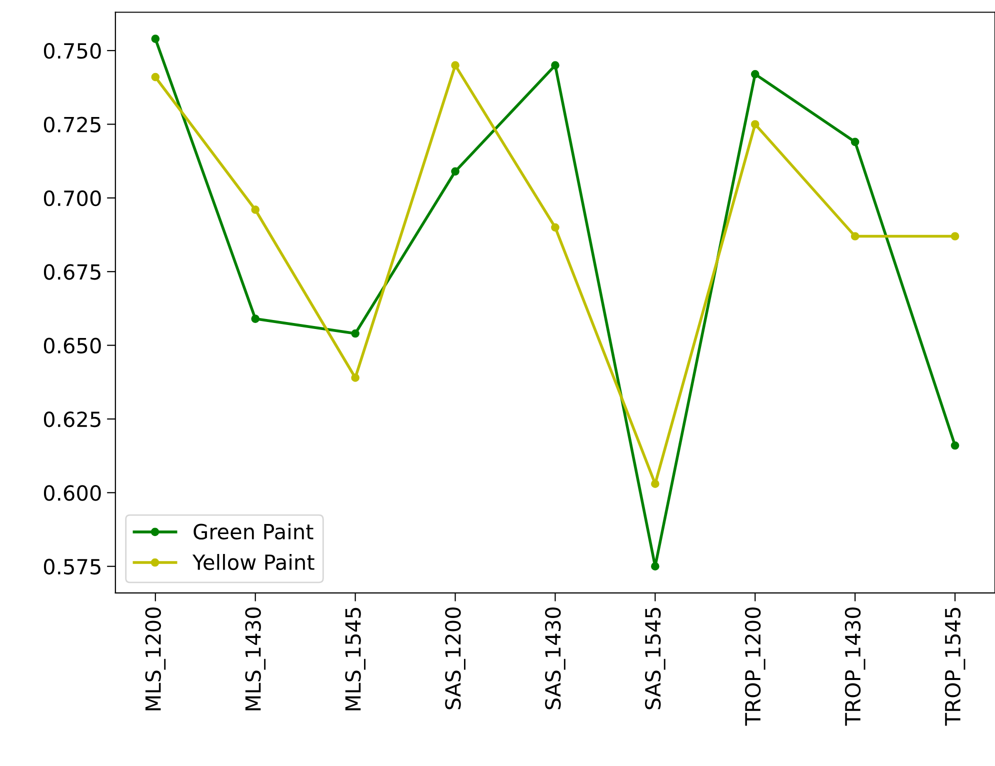 The width and height of the screenshot is (995, 766). What do you see at coordinates (253, 562) in the screenshot?
I see `legend-label: Yellow Paint` at bounding box center [253, 562].